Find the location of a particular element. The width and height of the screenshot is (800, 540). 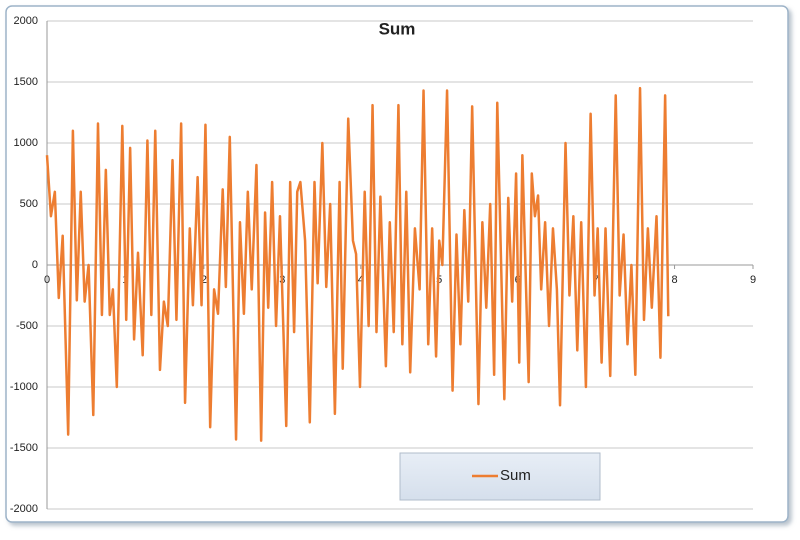

legend-label: Sum is located at coordinates (515, 475).